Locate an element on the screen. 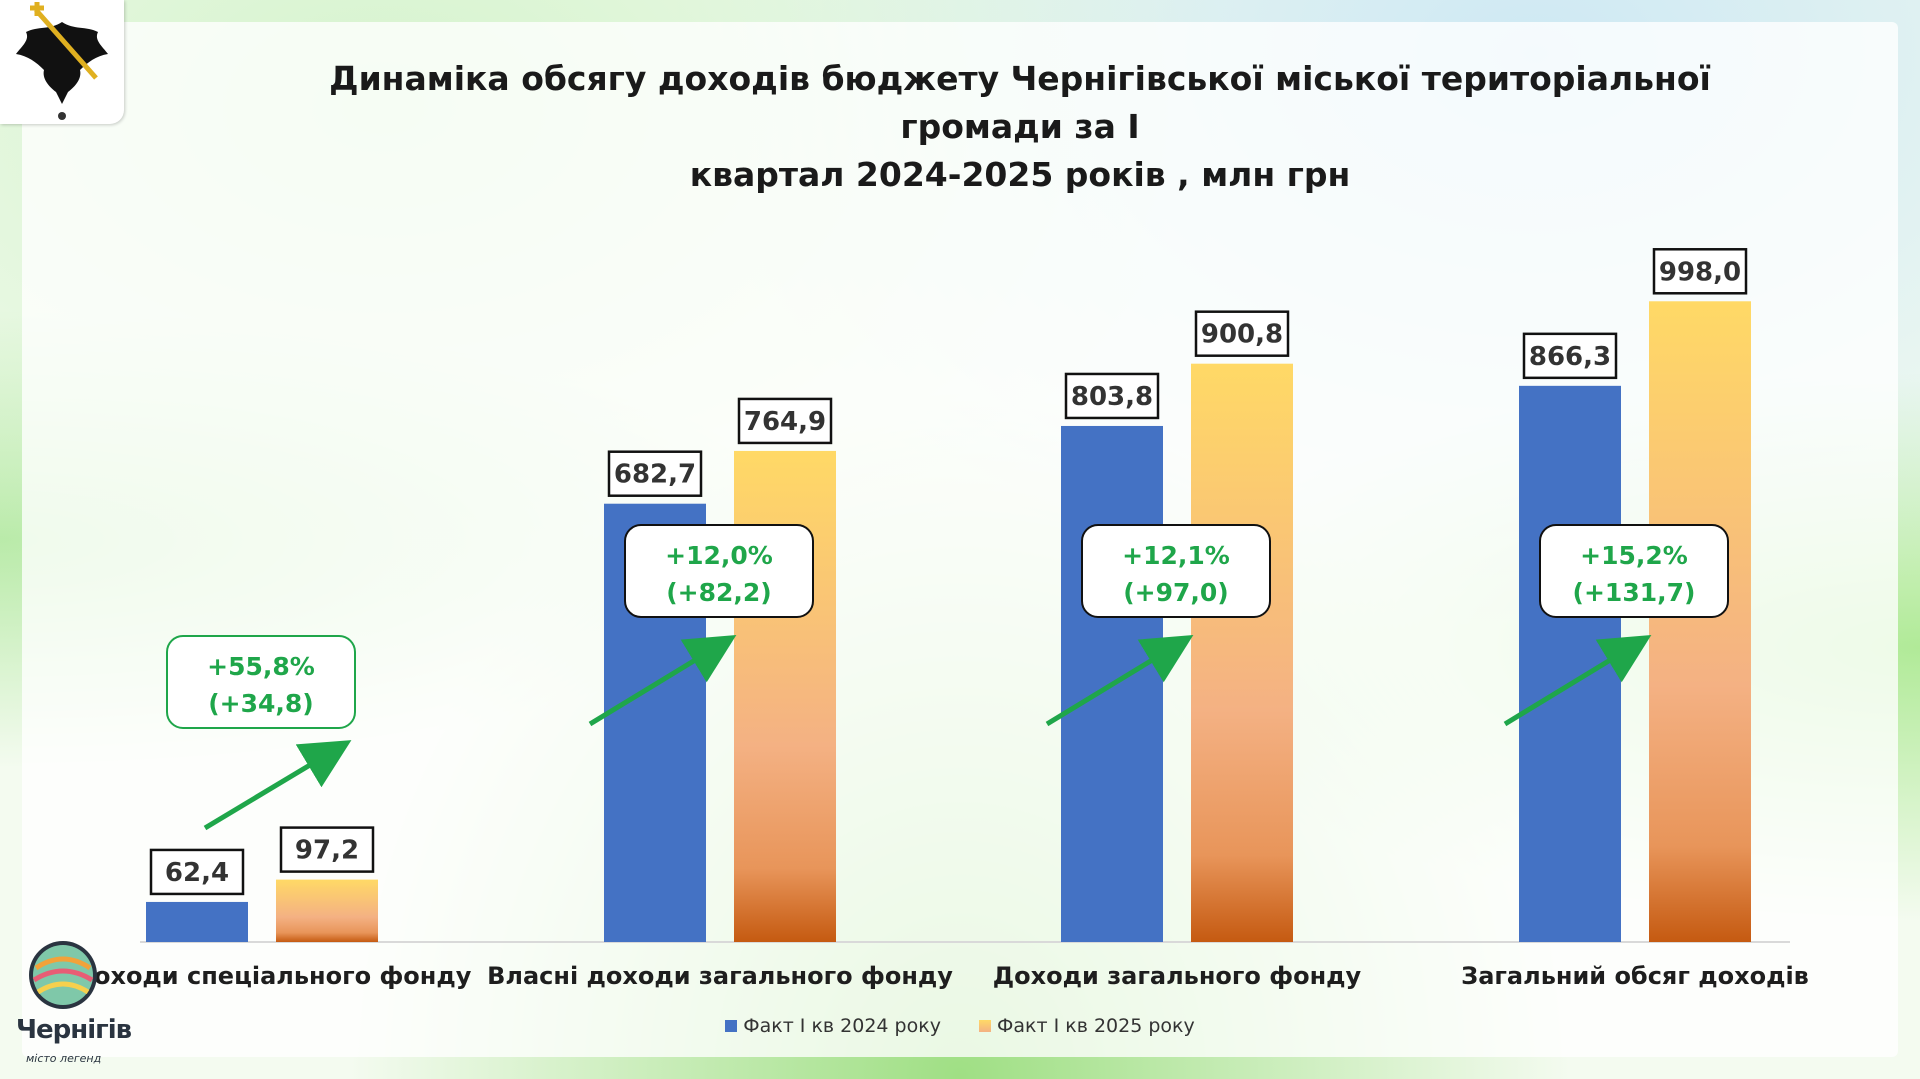 Image resolution: width=1920 pixels, height=1079 pixels. value-label-1-3: 998,0 is located at coordinates (1700, 272).